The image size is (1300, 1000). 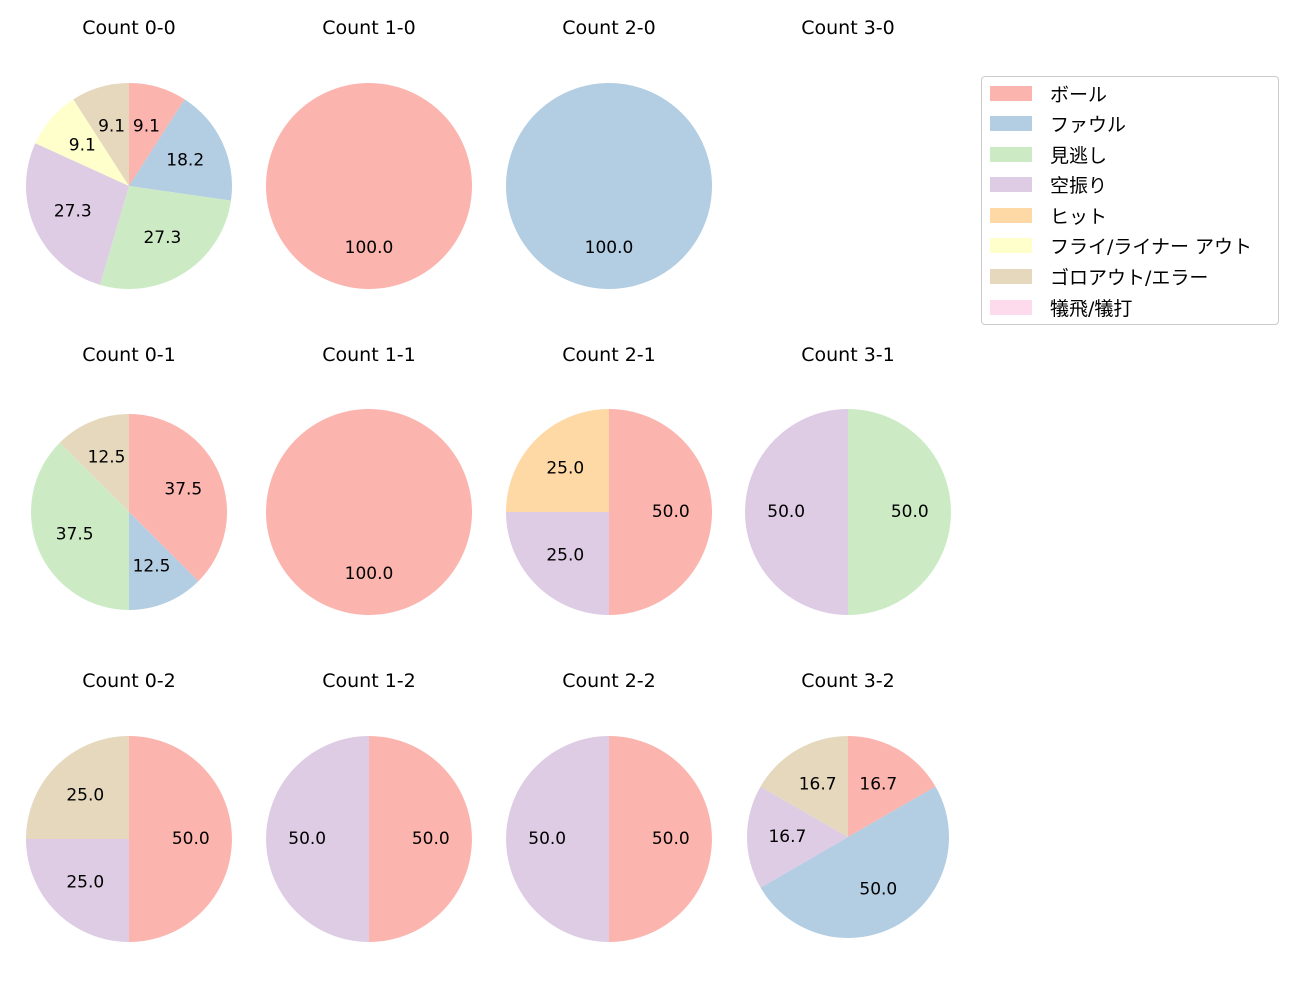 I want to click on pie-count-2-2: 50.0 50.0, so click(x=609, y=839).